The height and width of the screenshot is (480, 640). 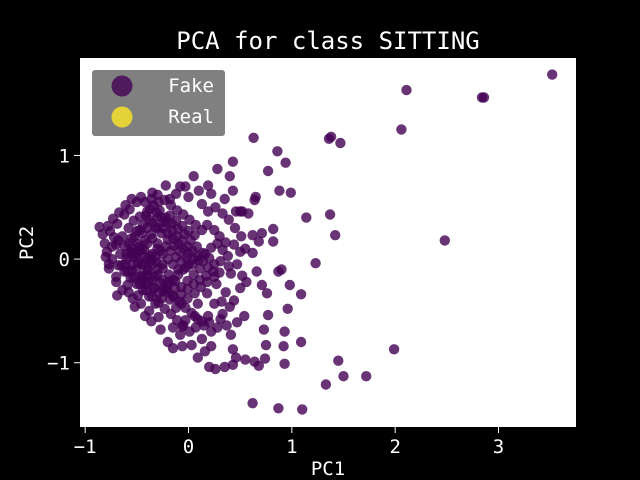 What do you see at coordinates (27, 243) in the screenshot?
I see `y-axis-label: PC2` at bounding box center [27, 243].